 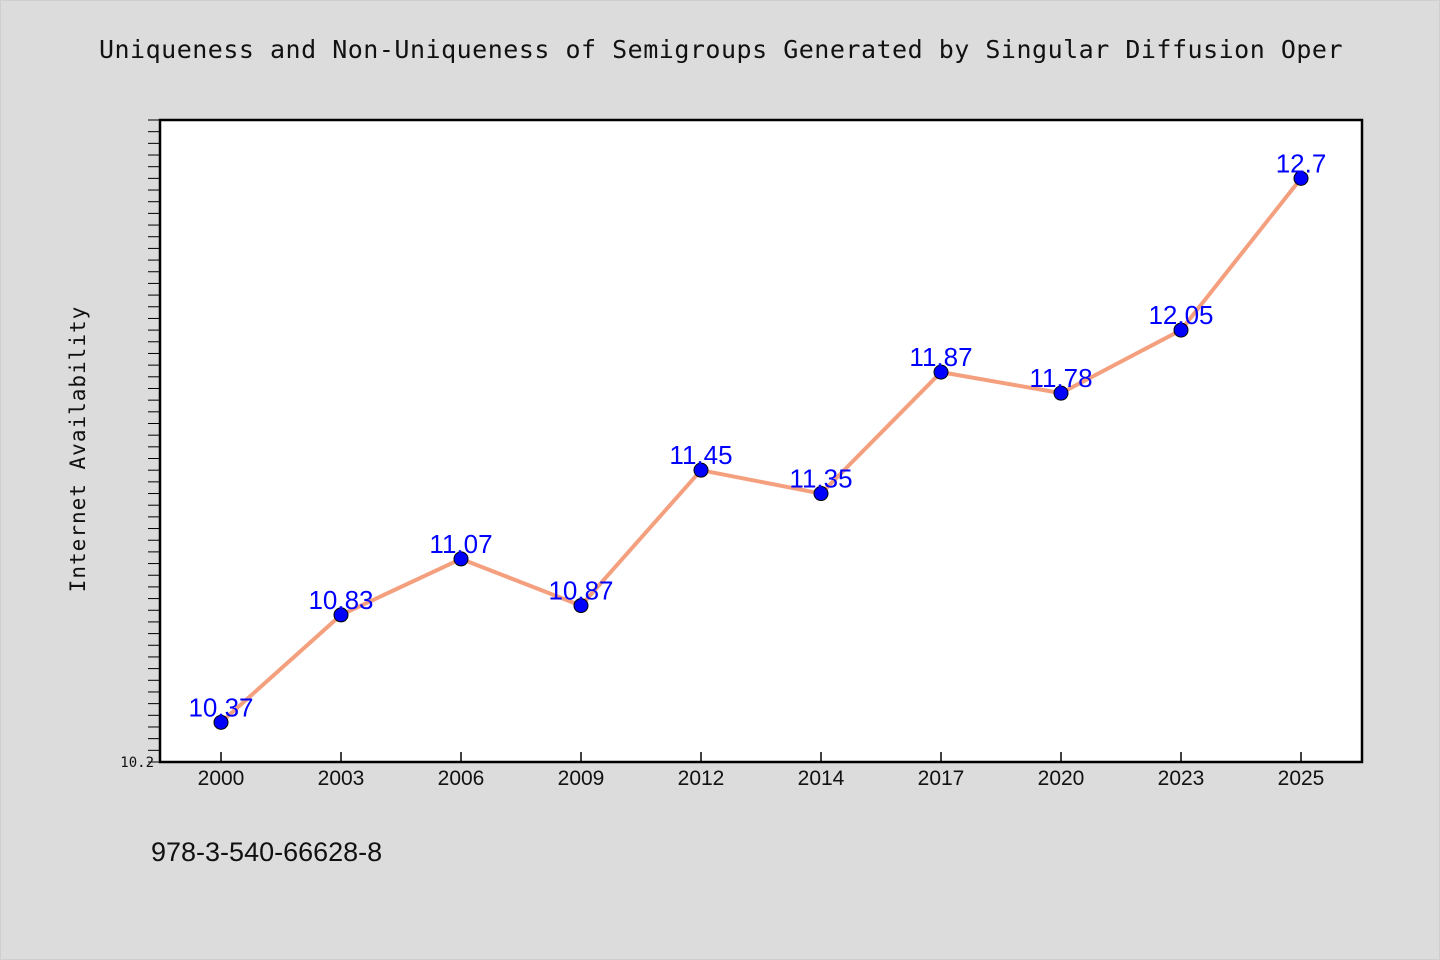 What do you see at coordinates (341, 778) in the screenshot?
I see `x-tick-label: 2003` at bounding box center [341, 778].